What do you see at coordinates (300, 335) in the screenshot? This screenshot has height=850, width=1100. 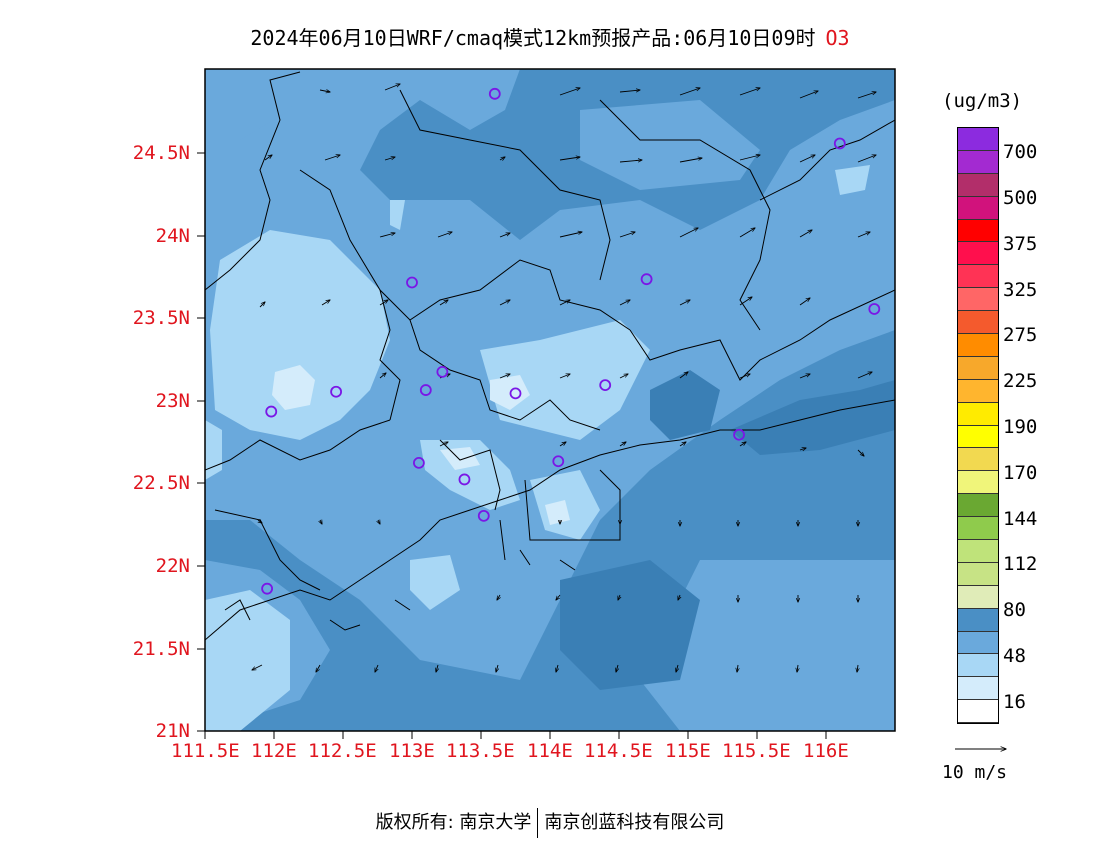 I see `field-light-w` at bounding box center [300, 335].